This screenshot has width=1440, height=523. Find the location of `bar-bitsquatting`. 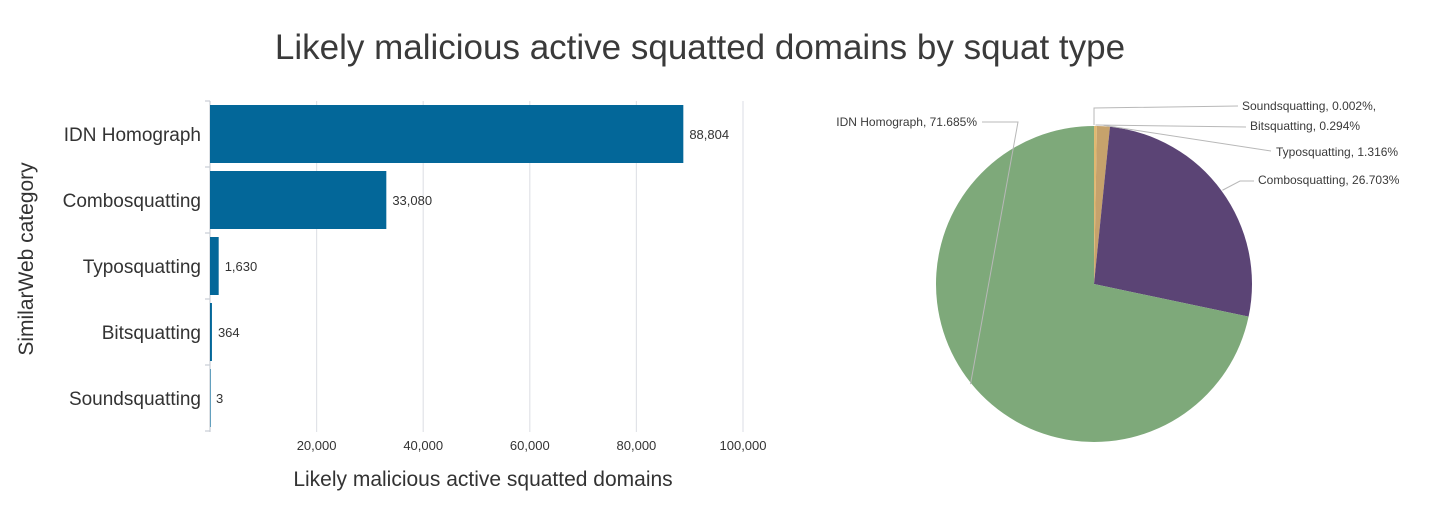

bar-bitsquatting is located at coordinates (211, 332).